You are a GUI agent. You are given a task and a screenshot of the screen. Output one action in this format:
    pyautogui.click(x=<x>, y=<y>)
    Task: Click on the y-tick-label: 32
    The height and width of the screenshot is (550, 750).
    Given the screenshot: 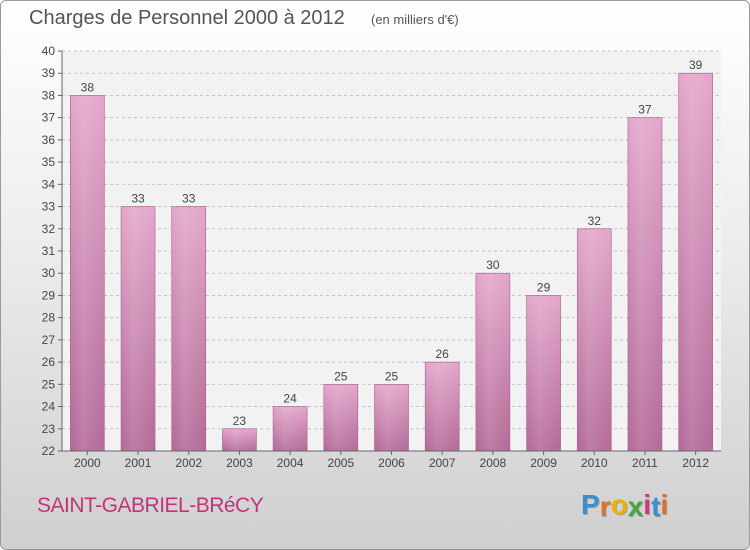 What is the action you would take?
    pyautogui.click(x=49, y=229)
    